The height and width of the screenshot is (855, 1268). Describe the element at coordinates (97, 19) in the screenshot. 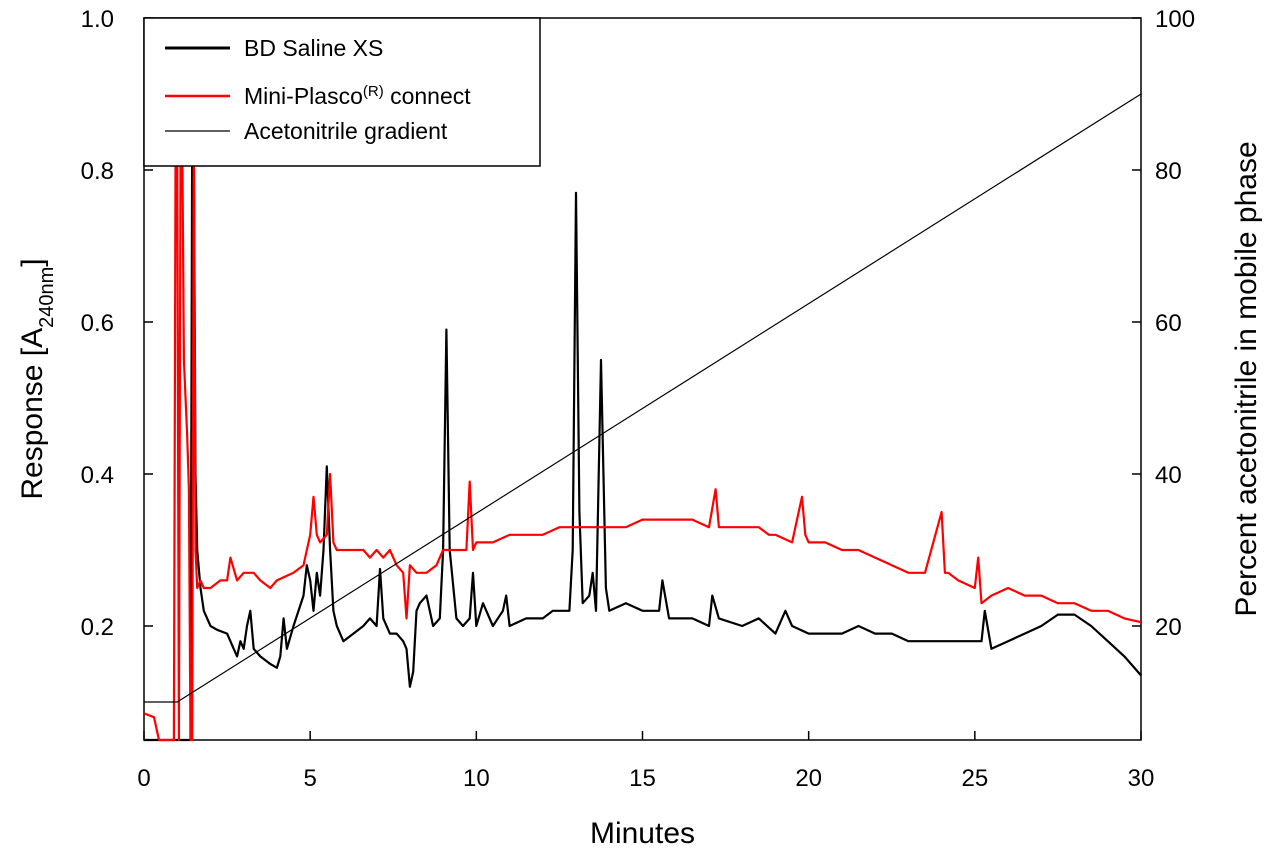

I see `left-y-tick-label: 1.0` at that location.